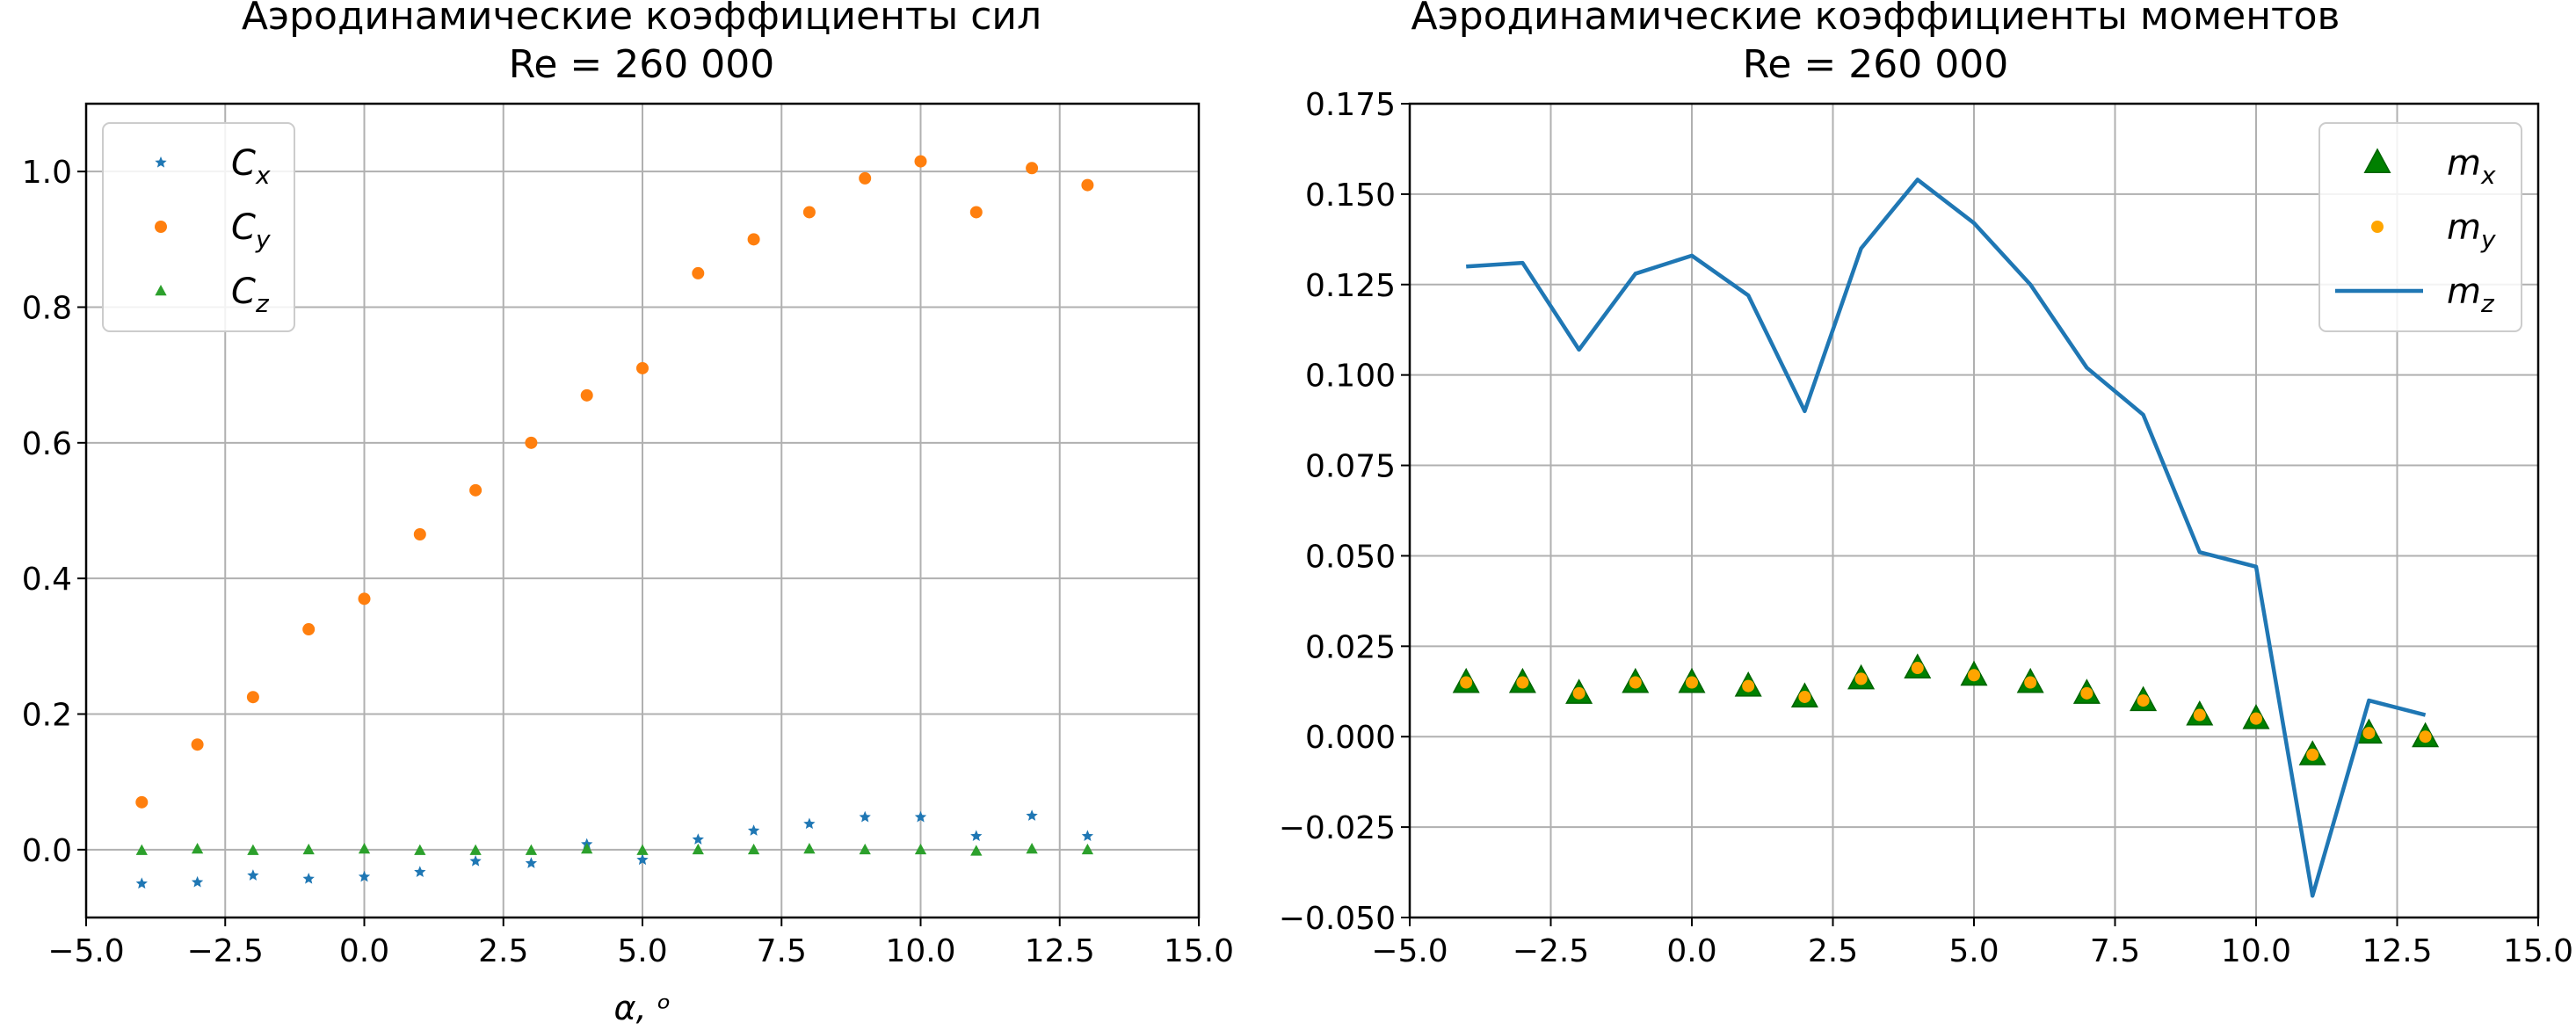  Describe the element at coordinates (2420, 227) in the screenshot. I see `legend-box` at that location.